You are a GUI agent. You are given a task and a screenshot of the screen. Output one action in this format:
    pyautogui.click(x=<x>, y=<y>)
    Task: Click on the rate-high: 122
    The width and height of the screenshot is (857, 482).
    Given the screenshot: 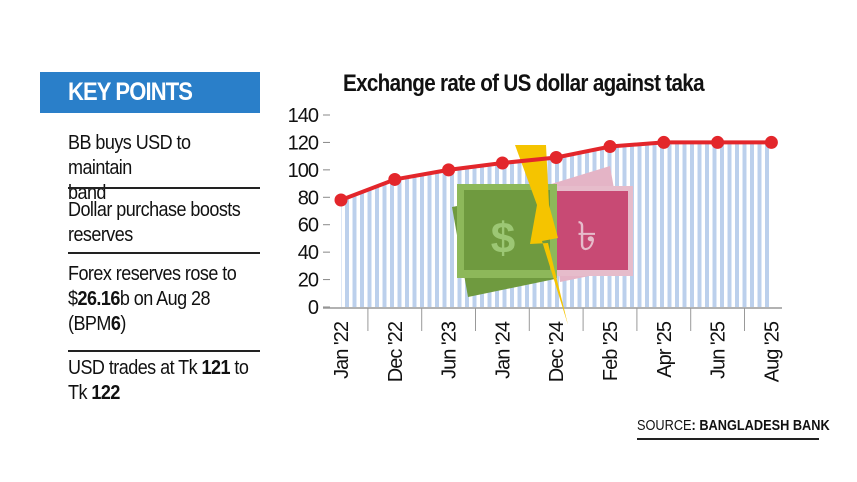 What is the action you would take?
    pyautogui.click(x=105, y=393)
    